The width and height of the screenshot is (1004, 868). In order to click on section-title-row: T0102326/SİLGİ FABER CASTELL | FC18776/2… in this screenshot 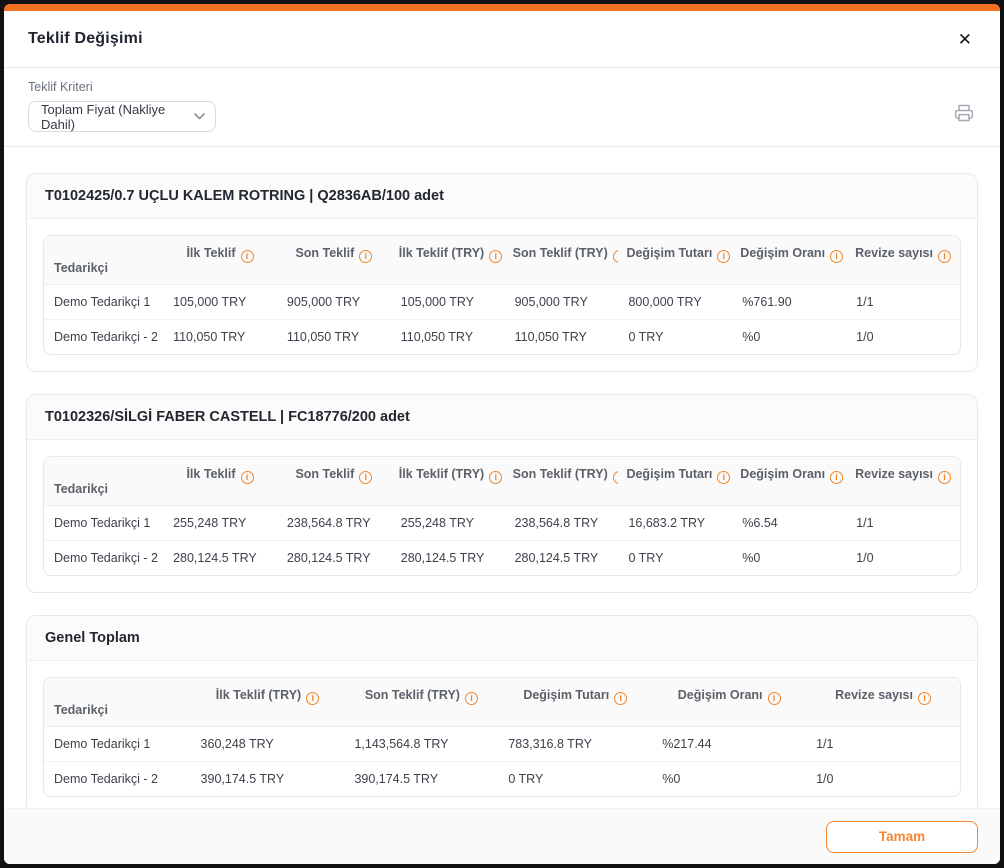, I will do `click(502, 417)`.